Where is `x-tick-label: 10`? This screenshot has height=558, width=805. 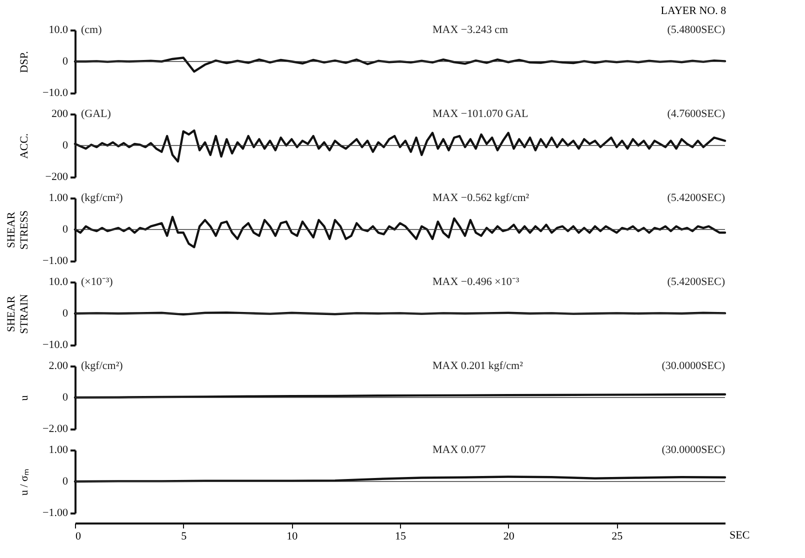 x-tick-label: 10 is located at coordinates (292, 536).